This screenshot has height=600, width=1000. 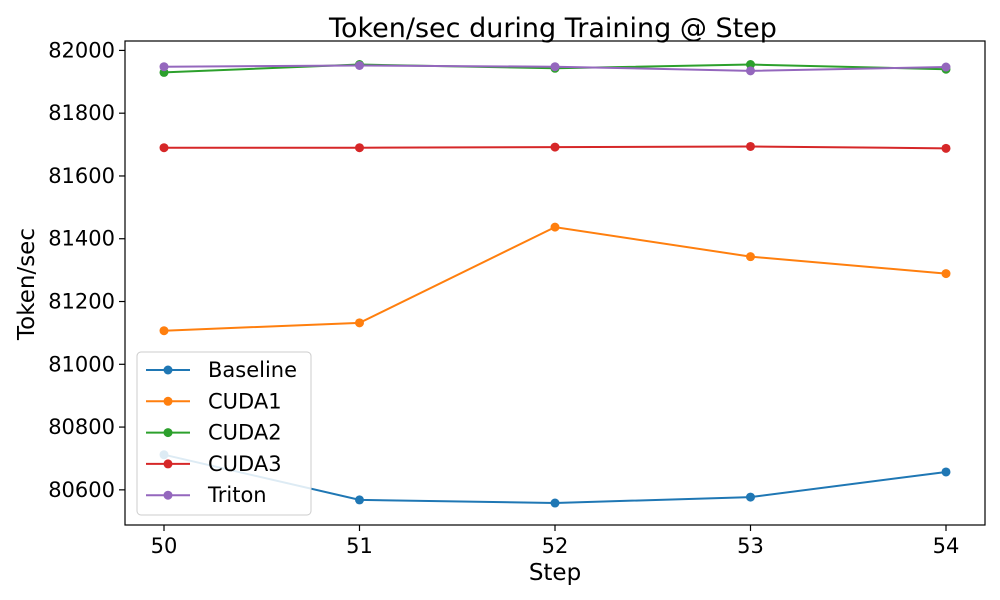 What do you see at coordinates (206, 495) in the screenshot?
I see `legend-item-triton: Triton` at bounding box center [206, 495].